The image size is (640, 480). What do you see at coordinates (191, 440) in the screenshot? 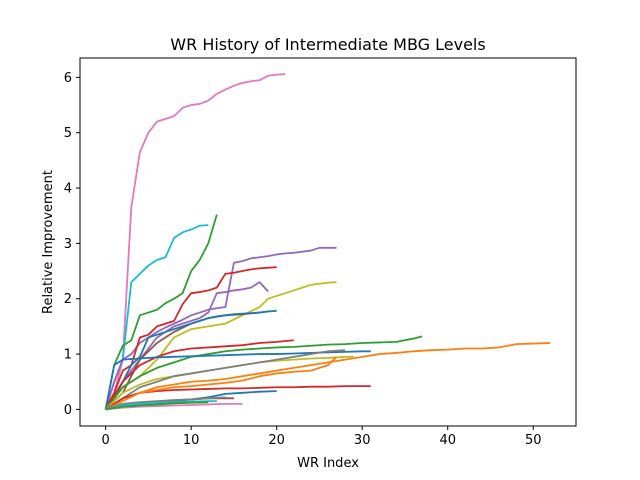
I see `x-tick-label: 10` at bounding box center [191, 440].